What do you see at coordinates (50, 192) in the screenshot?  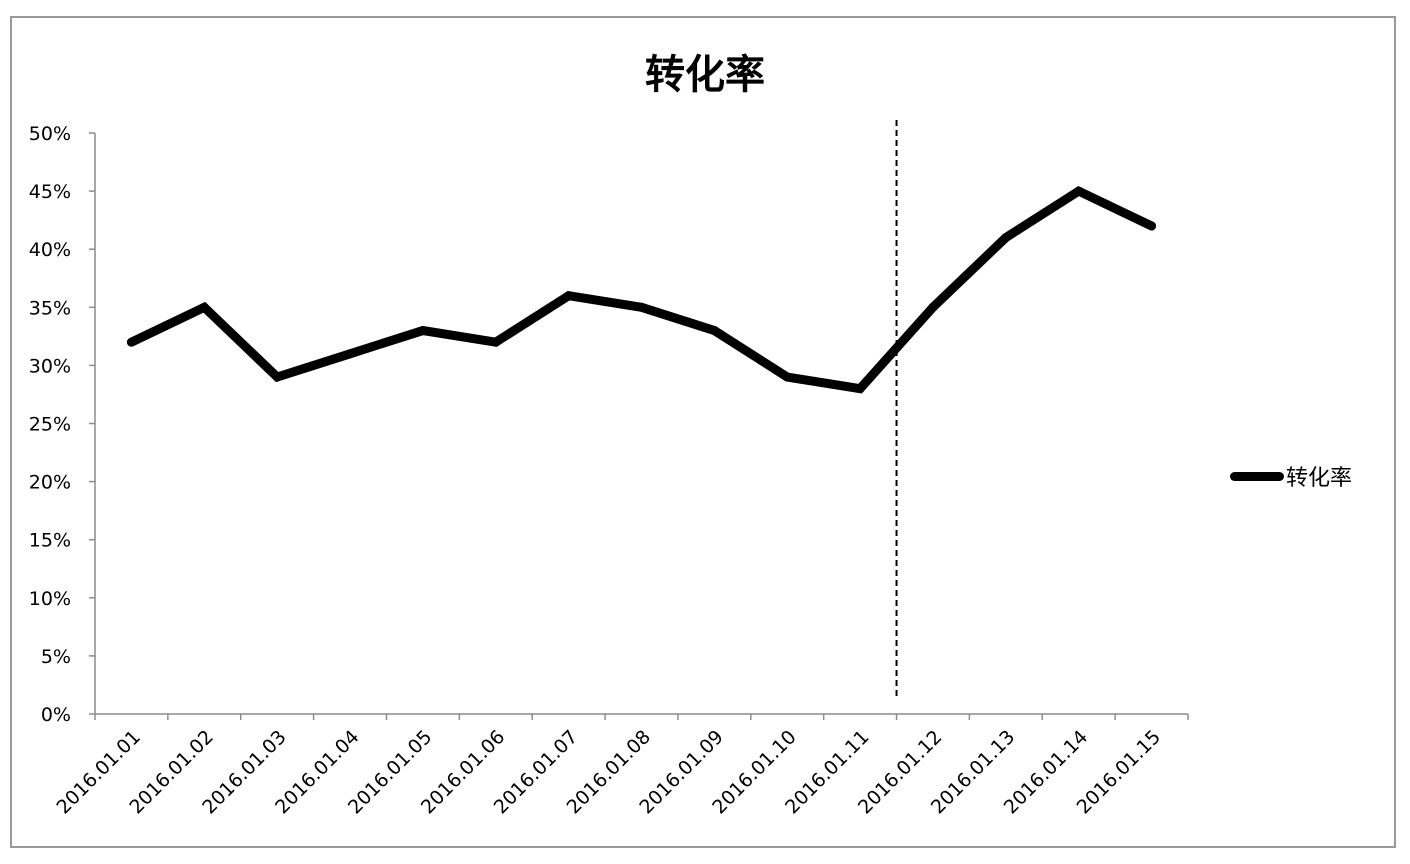 I see `y-tick-label: 45%` at bounding box center [50, 192].